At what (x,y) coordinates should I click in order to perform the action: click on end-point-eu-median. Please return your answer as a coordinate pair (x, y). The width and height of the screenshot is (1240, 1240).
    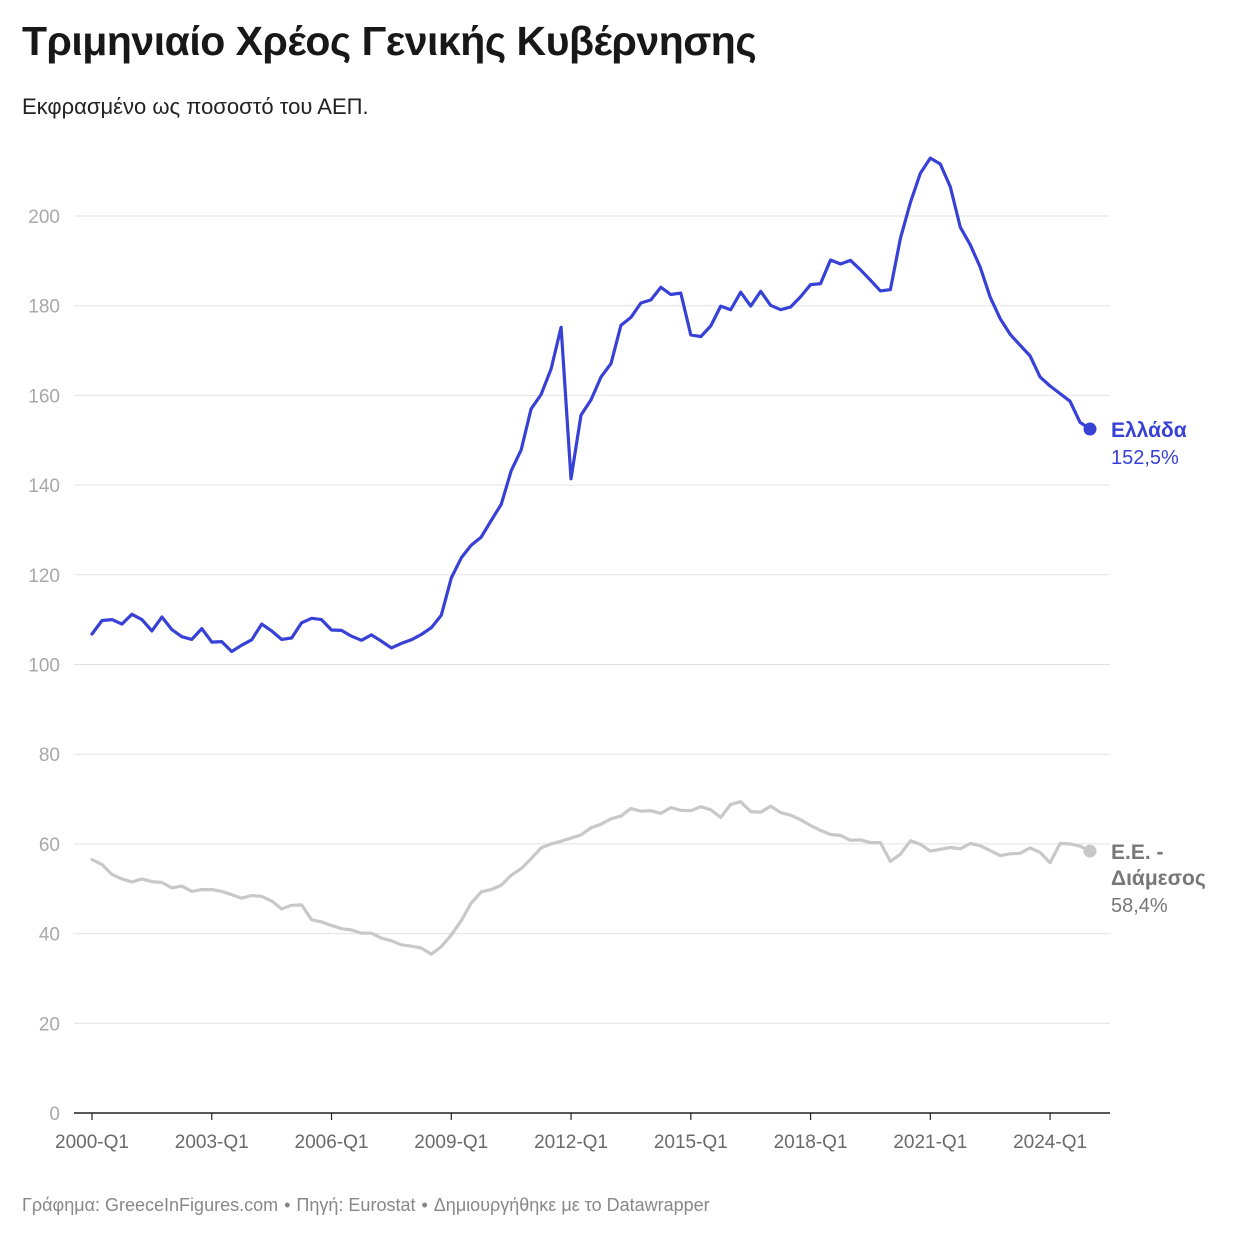
    Looking at the image, I should click on (1090, 851).